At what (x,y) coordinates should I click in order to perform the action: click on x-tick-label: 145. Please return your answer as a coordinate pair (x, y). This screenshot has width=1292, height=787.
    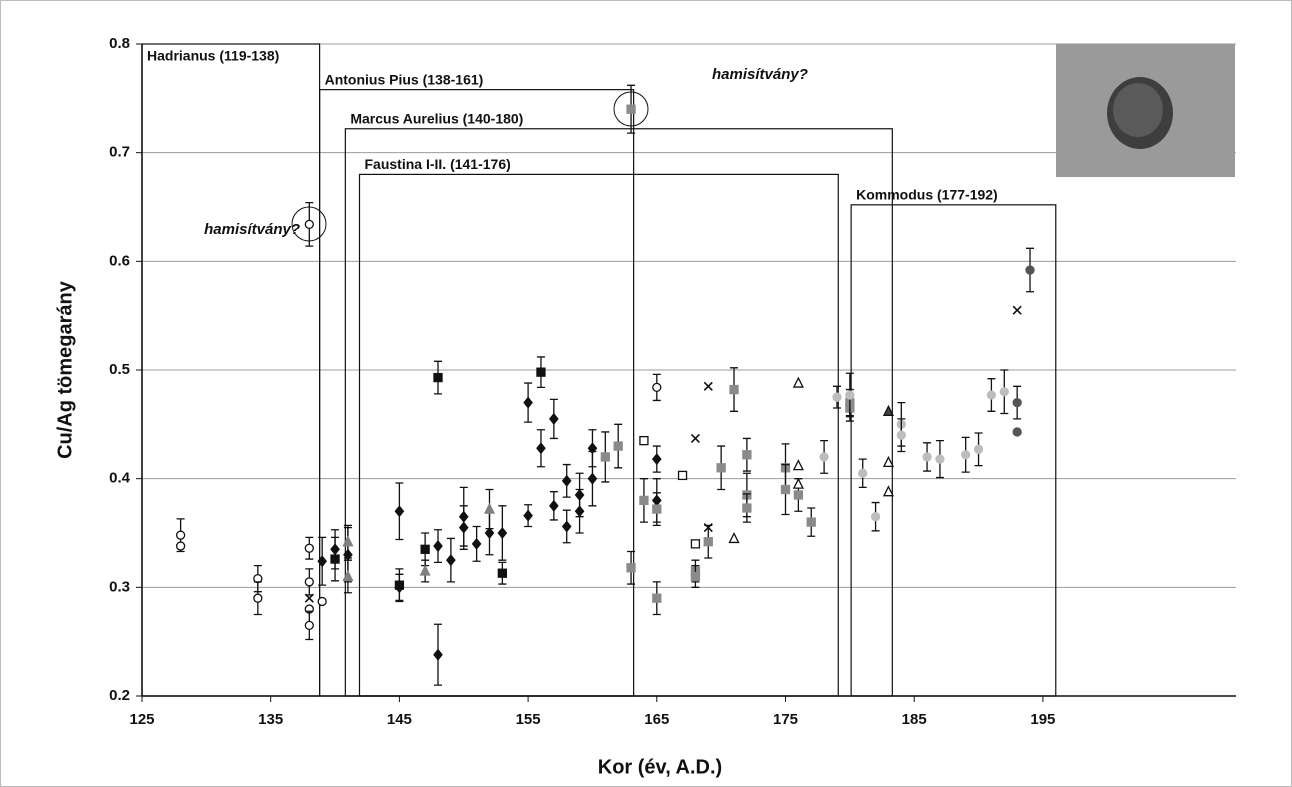
    Looking at the image, I should click on (399, 719).